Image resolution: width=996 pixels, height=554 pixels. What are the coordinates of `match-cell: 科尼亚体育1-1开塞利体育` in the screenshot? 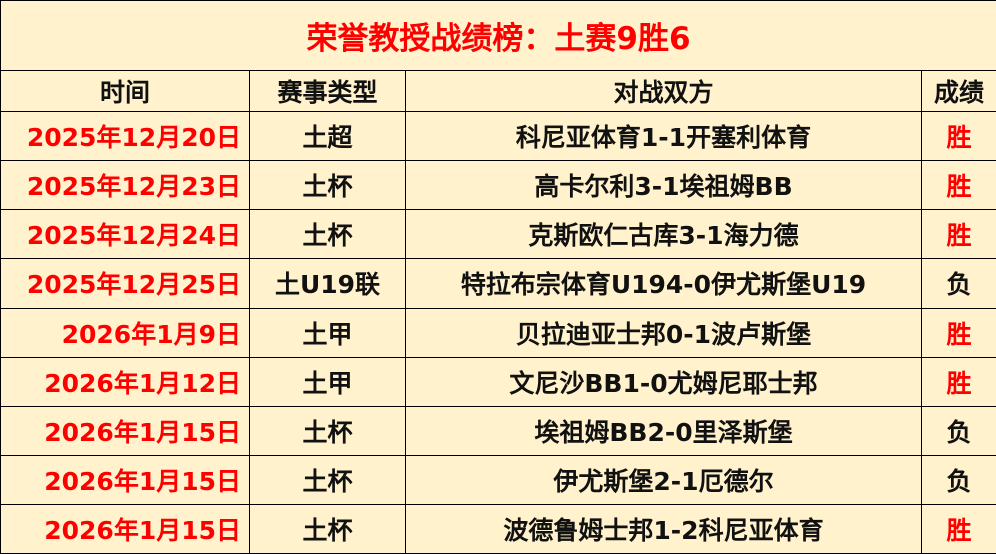 It's located at (663, 136).